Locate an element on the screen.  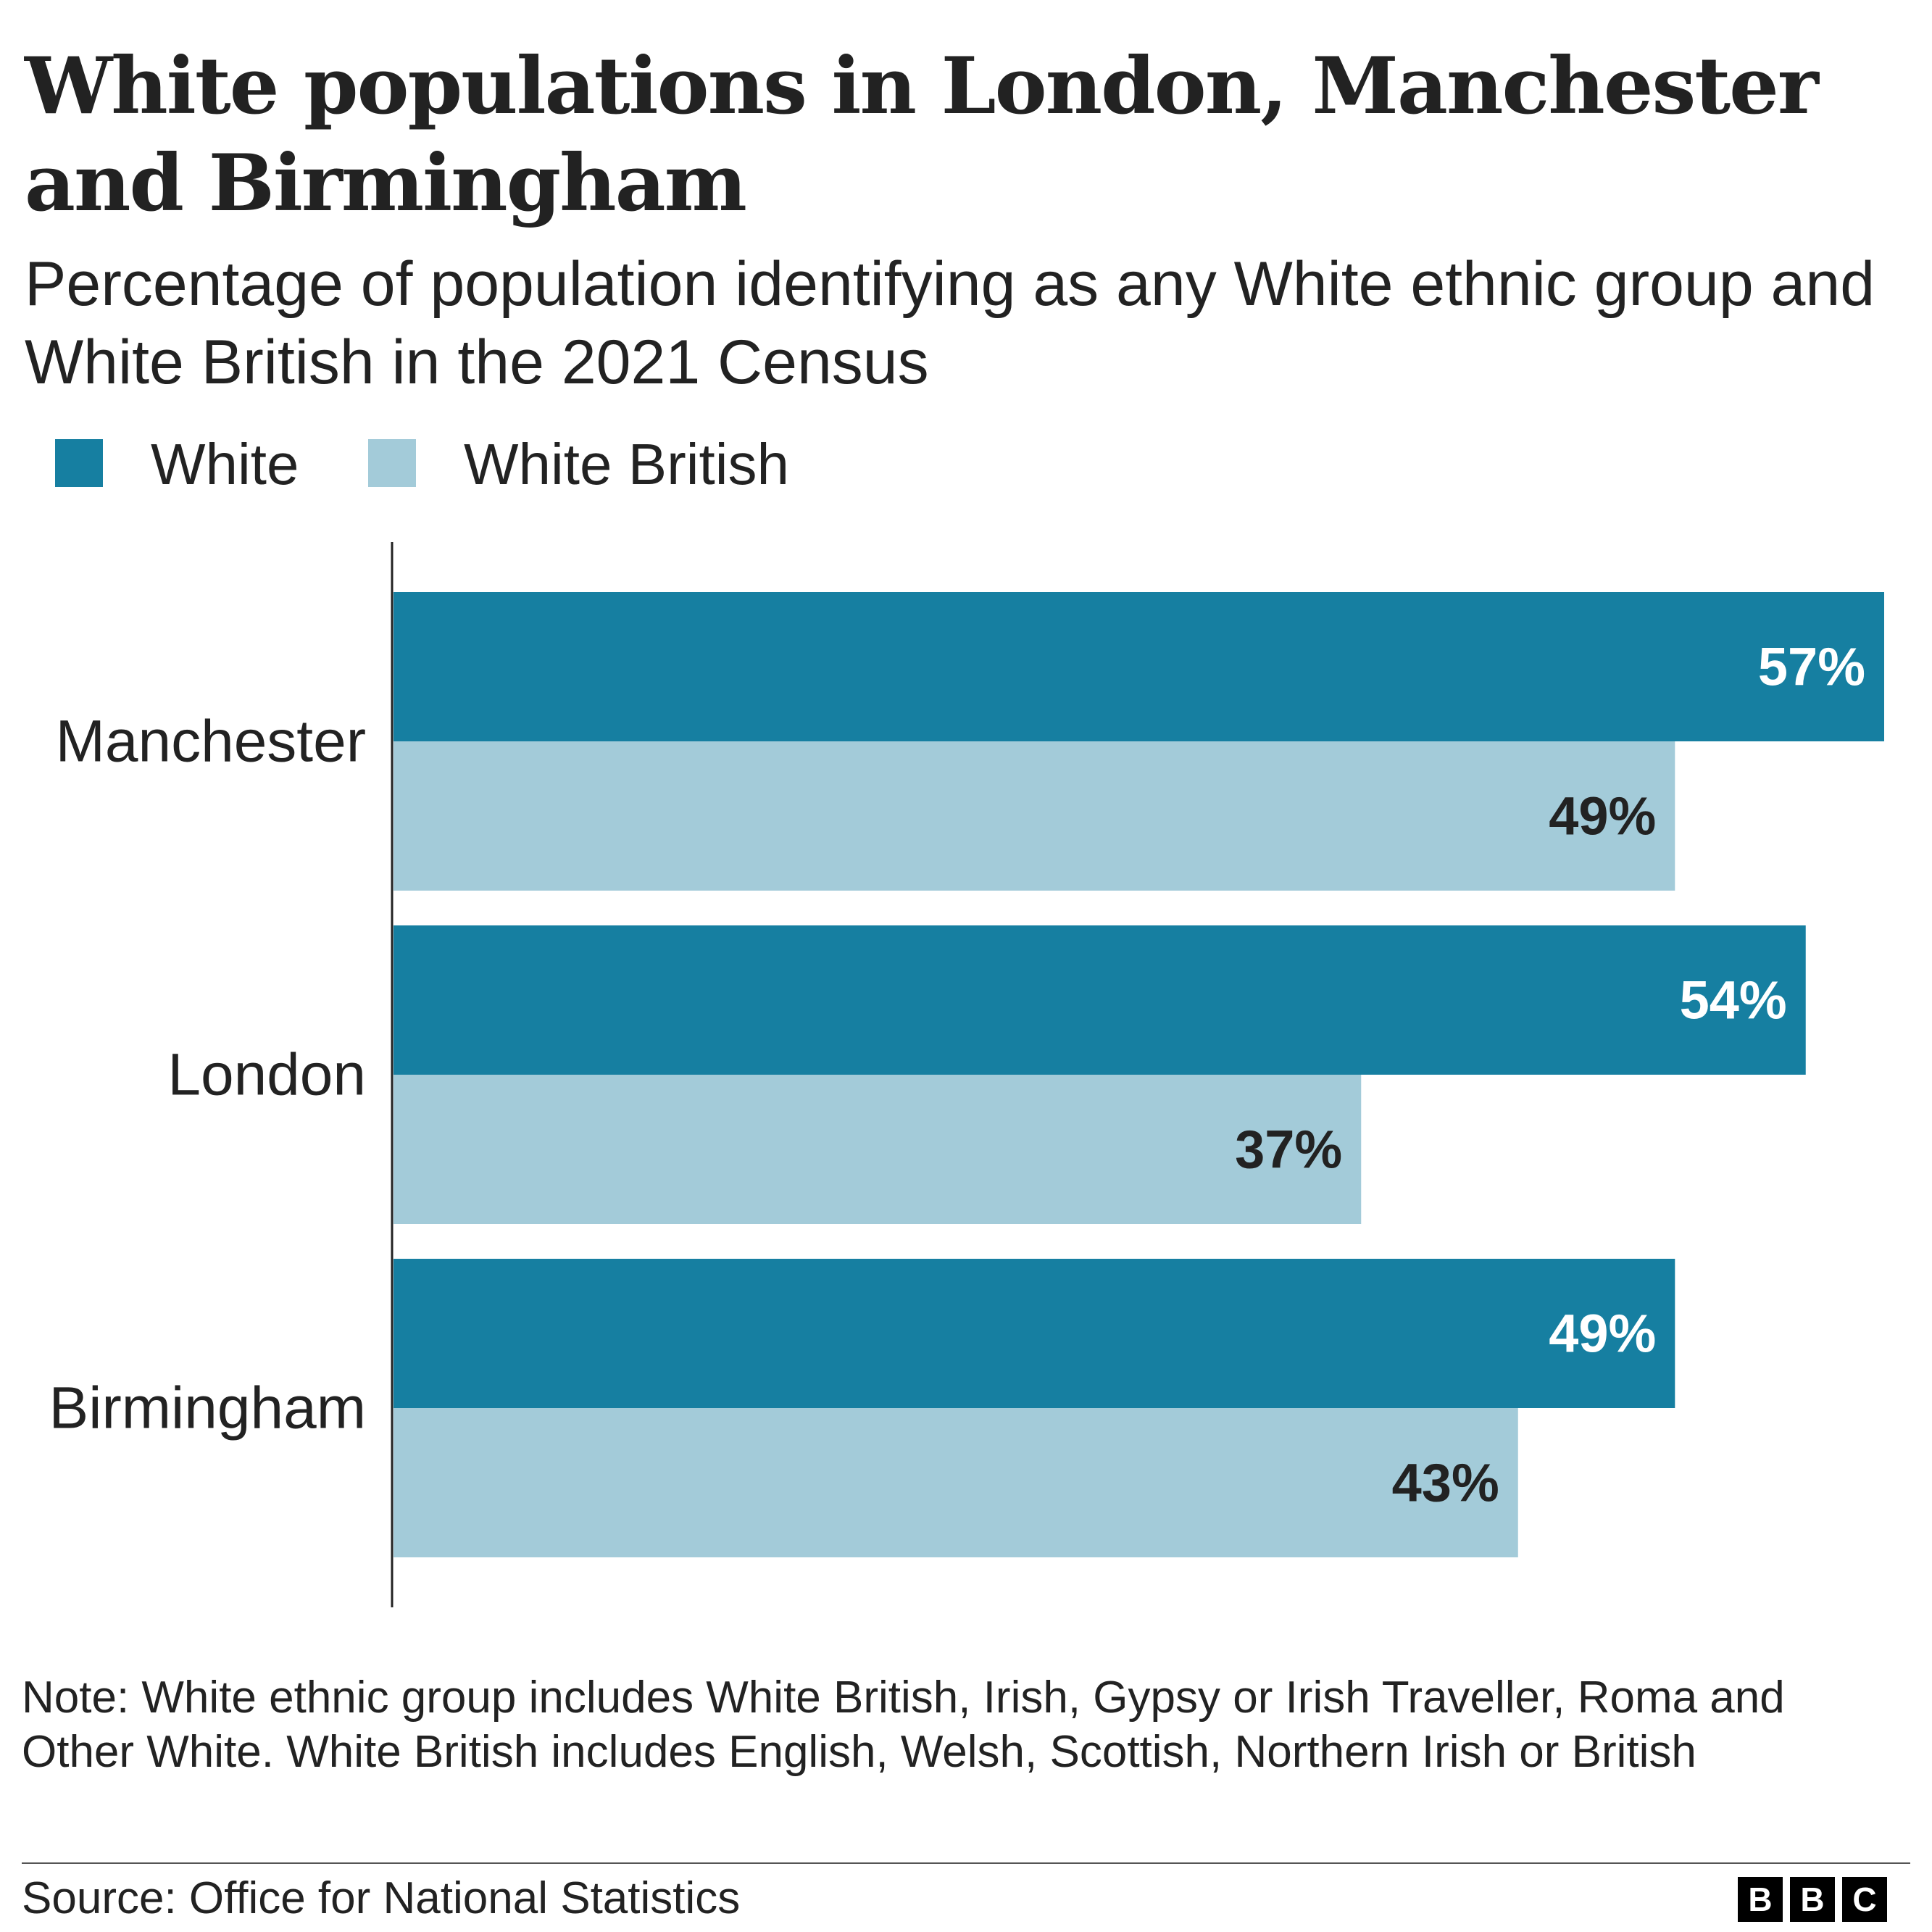
category-label: London is located at coordinates (267, 1075).